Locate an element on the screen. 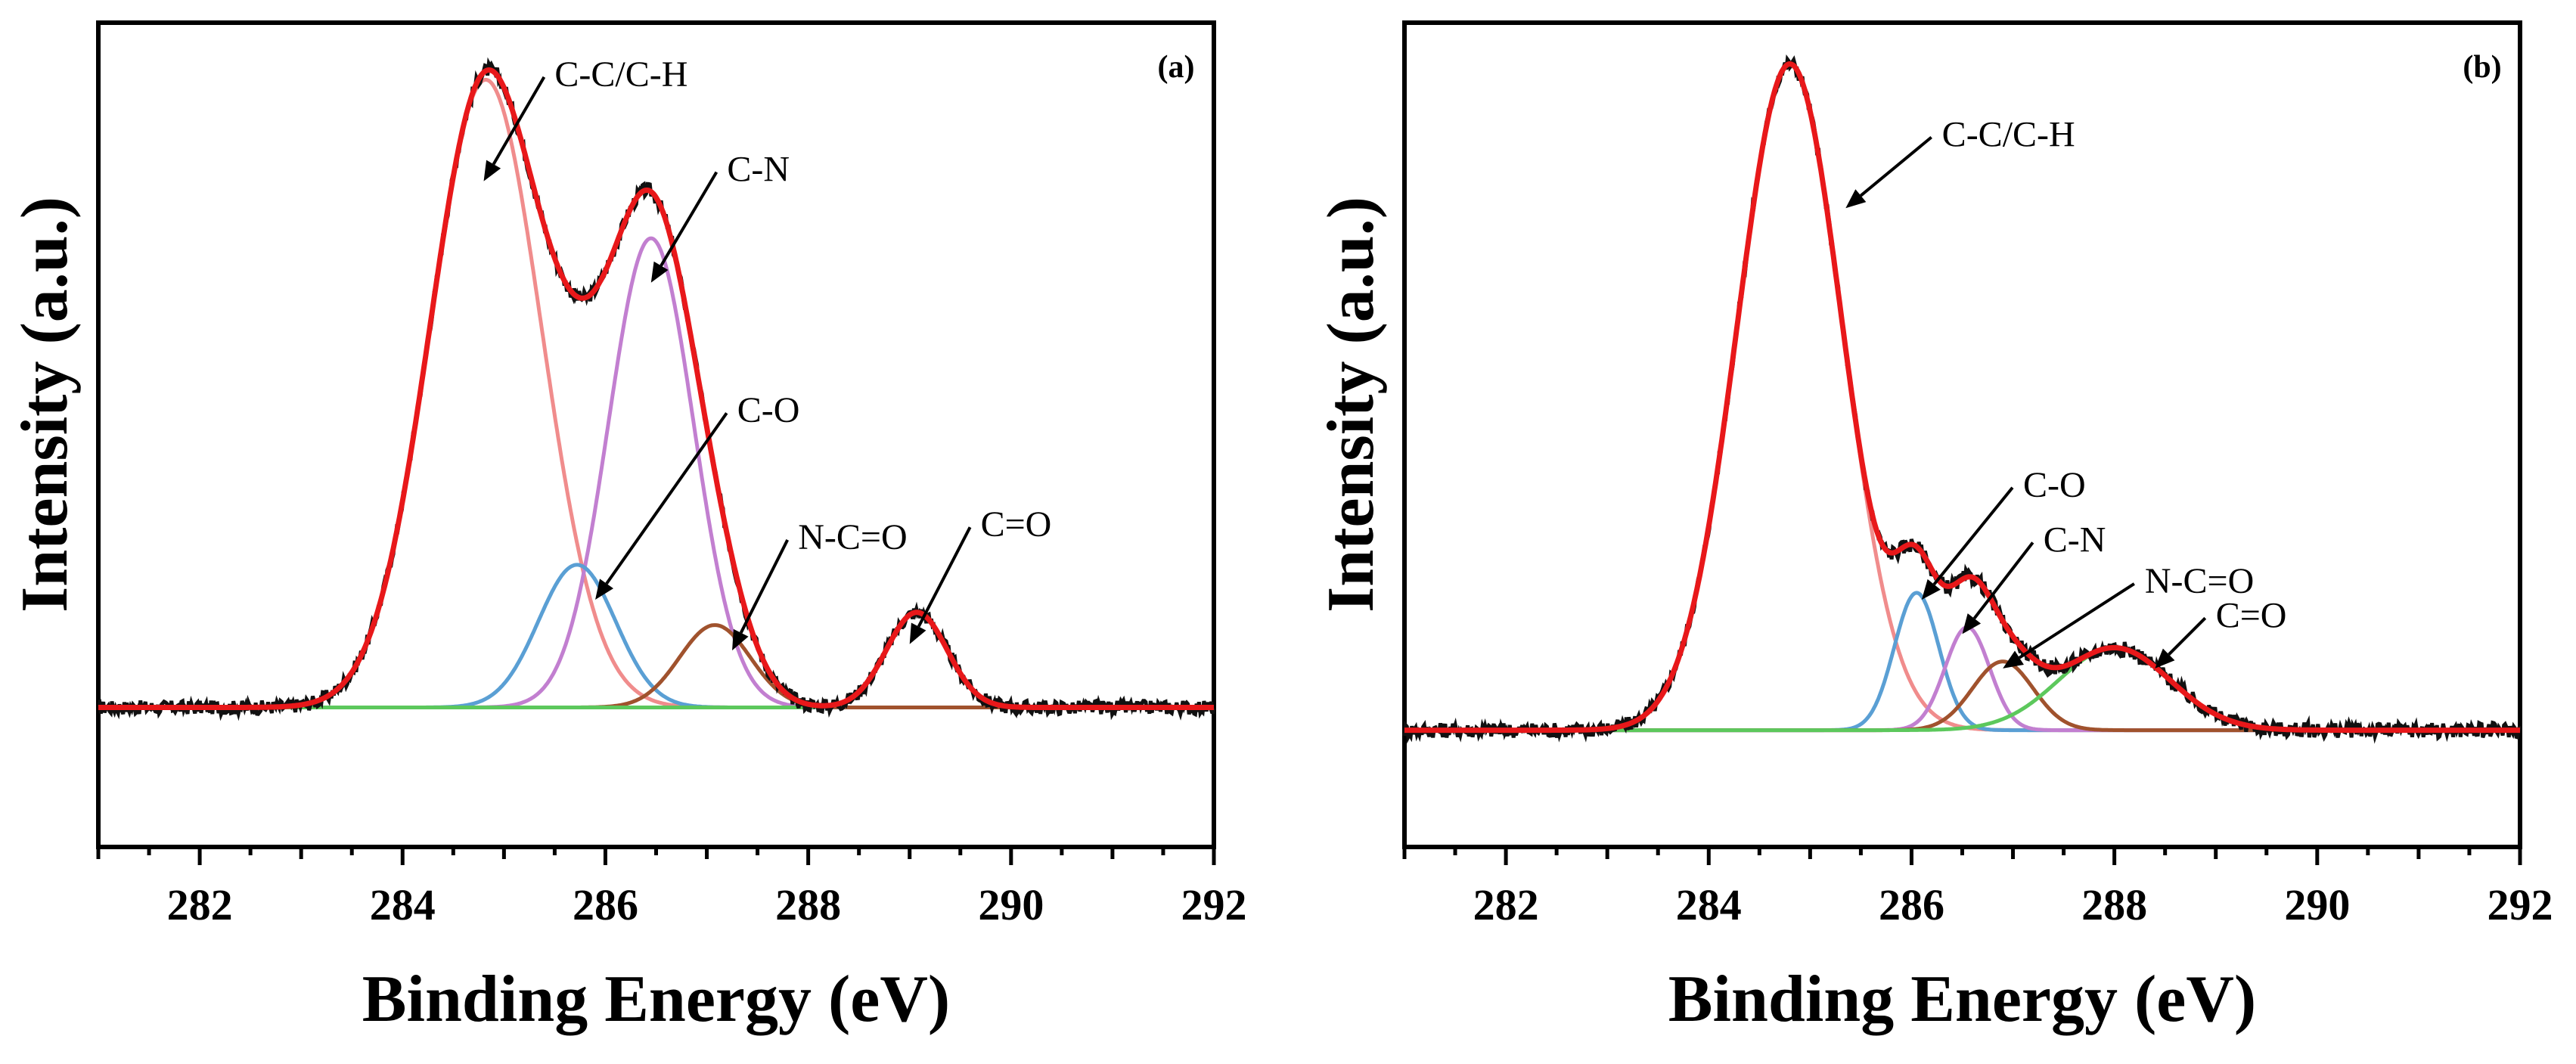  panel-a-peak-c-o is located at coordinates (656, 659).